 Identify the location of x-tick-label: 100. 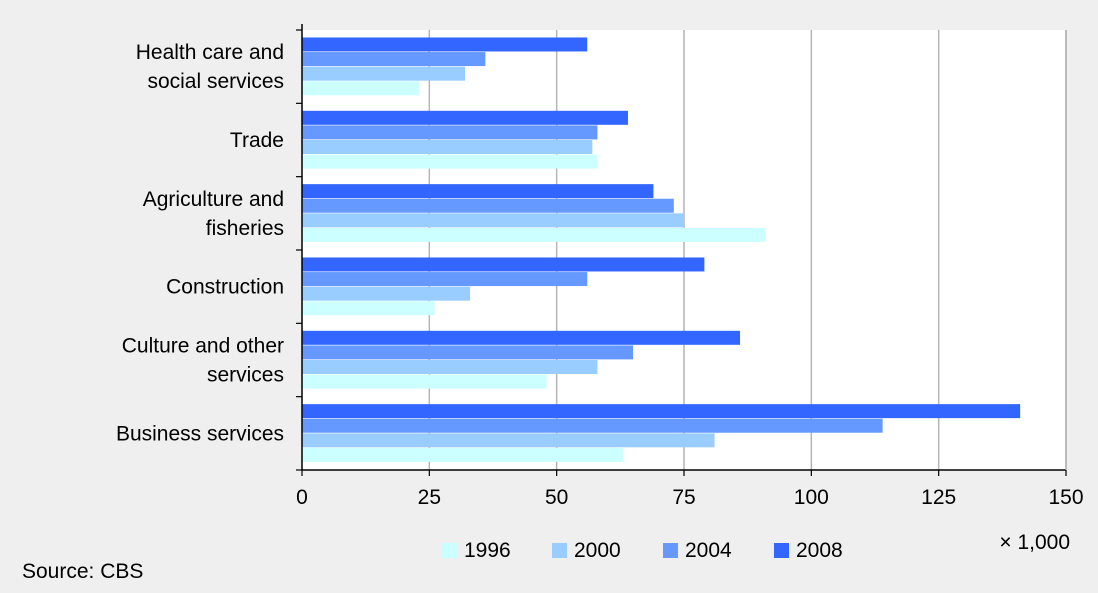
(811, 497).